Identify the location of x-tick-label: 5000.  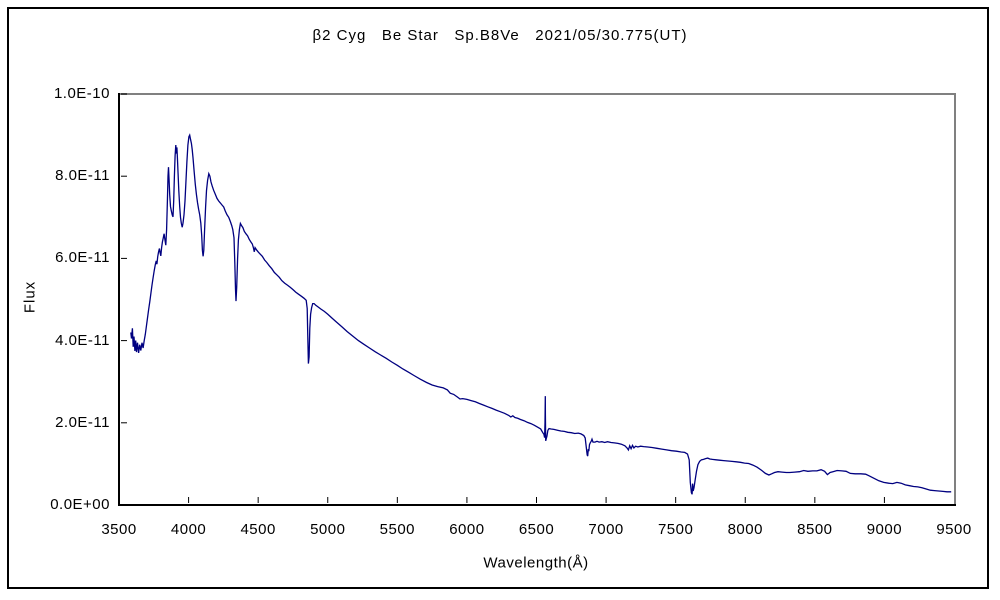
(328, 529).